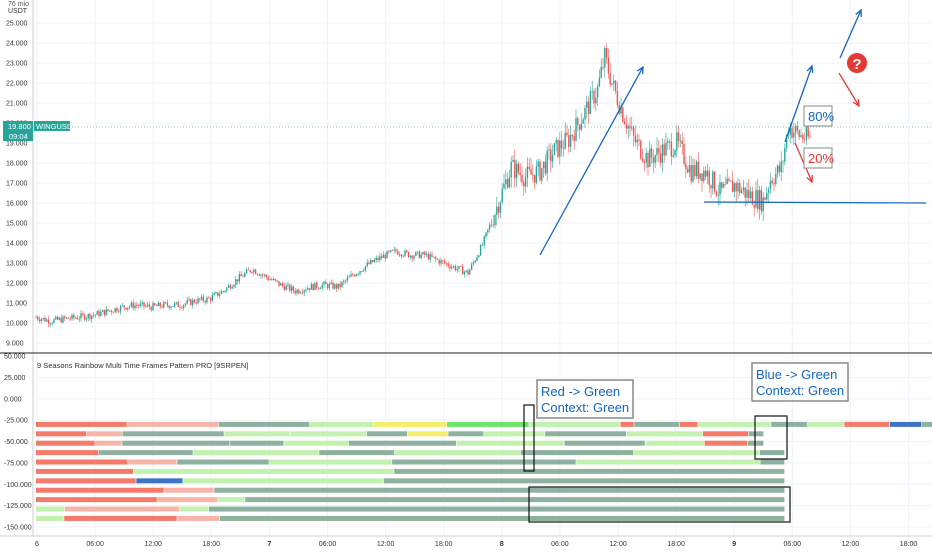  I want to click on unit-label-line1: 76 mio, so click(18, 4).